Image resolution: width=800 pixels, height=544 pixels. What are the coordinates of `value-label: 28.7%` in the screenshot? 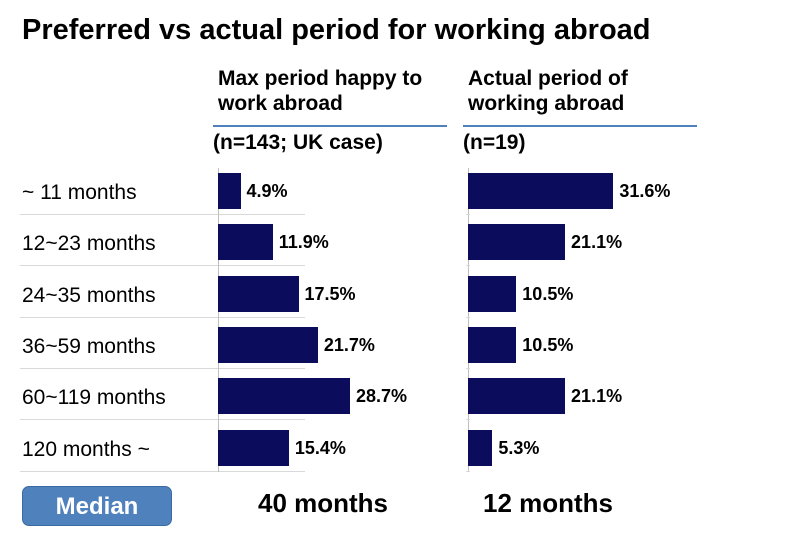 It's located at (382, 396).